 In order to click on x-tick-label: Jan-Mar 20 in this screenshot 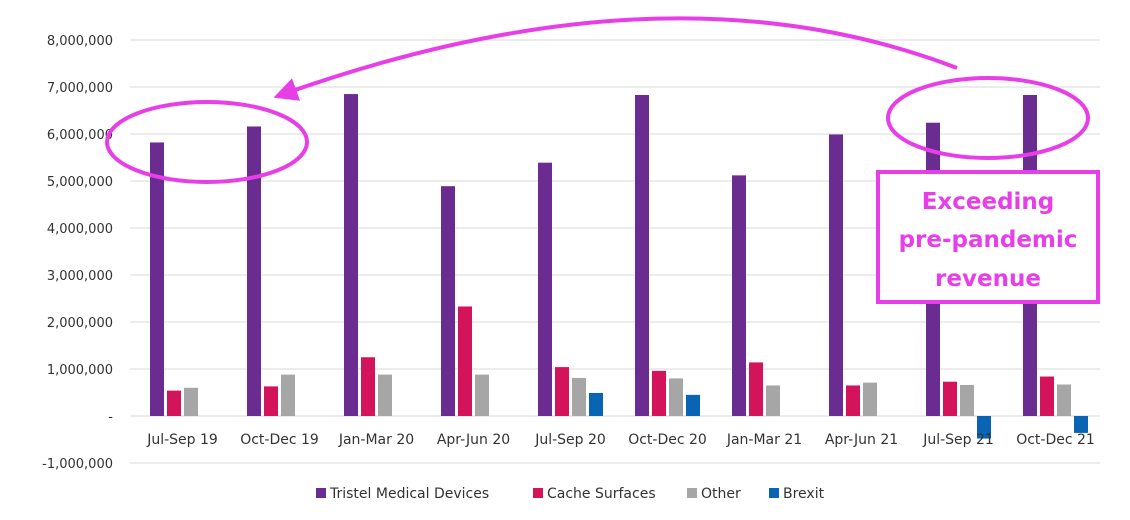, I will do `click(376, 440)`.